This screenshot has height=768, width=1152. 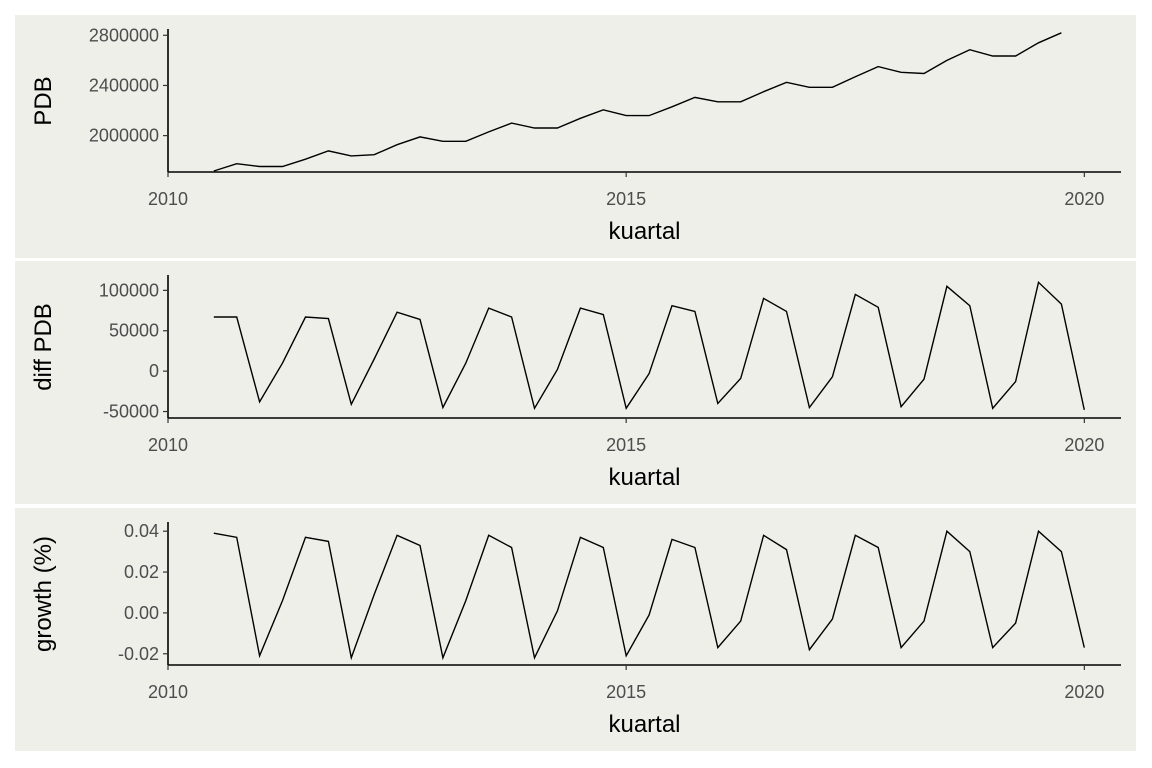 I want to click on y-tick-label: 50000, so click(x=134, y=331).